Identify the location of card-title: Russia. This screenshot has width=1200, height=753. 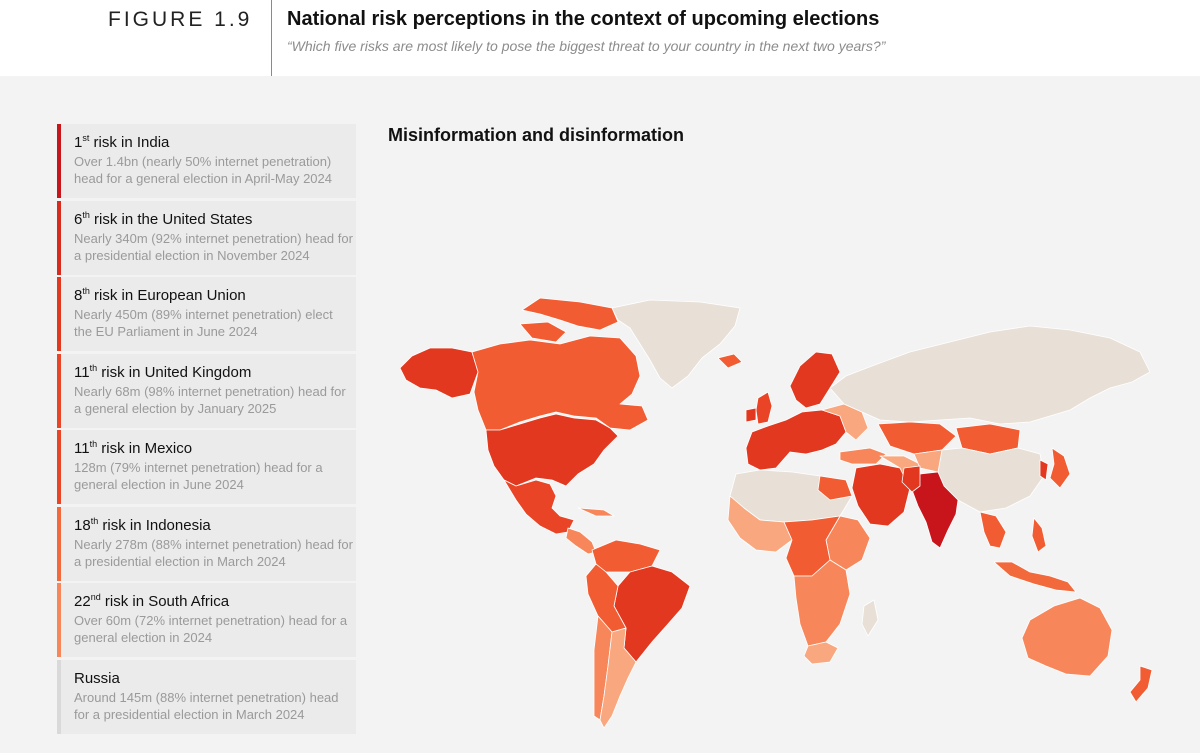
(97, 678).